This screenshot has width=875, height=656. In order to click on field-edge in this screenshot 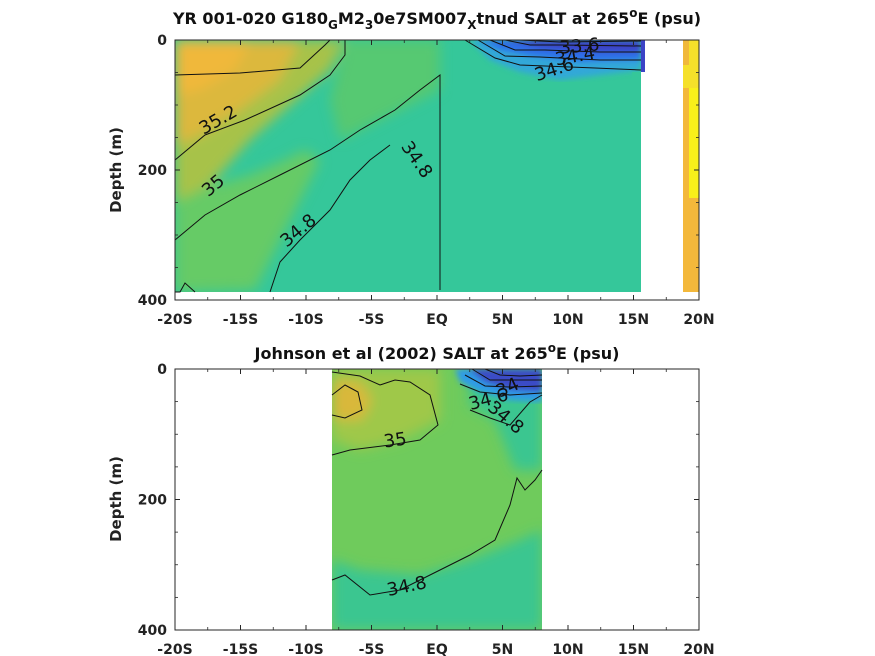, I will do `click(636, 172)`.